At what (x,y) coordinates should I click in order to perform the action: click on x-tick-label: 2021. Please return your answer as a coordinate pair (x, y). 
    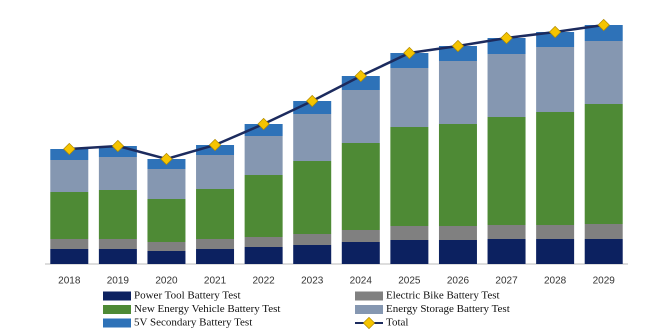
    Looking at the image, I should click on (215, 281).